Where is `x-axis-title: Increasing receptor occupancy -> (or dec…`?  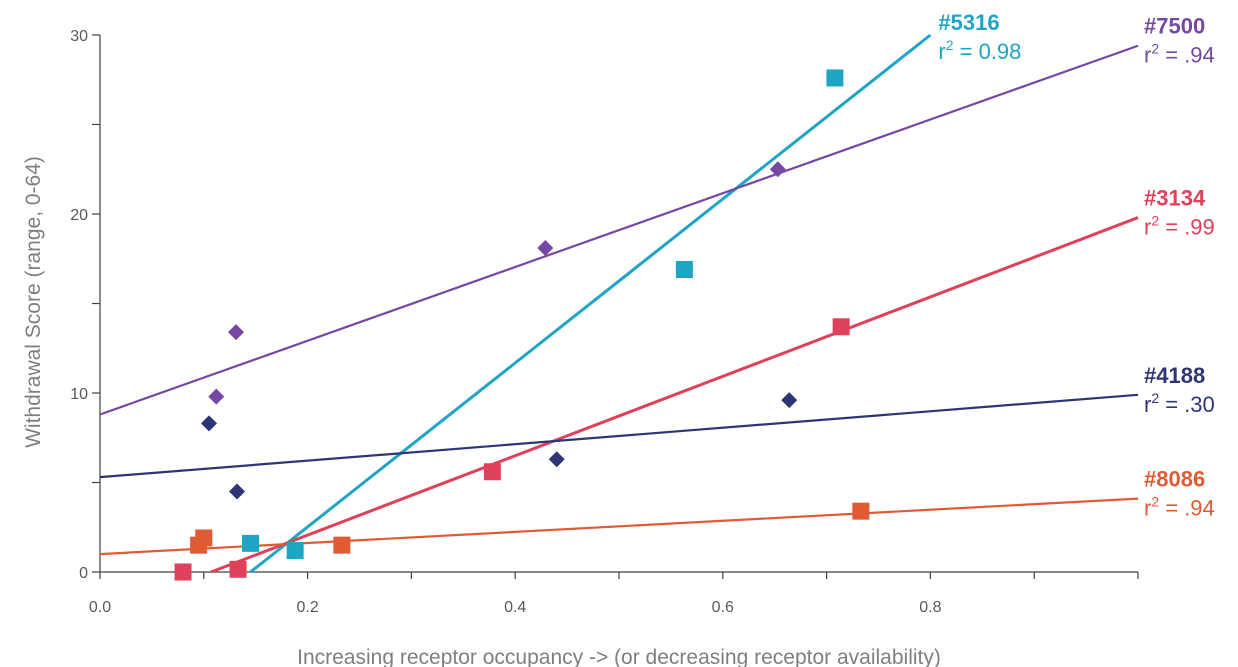 x-axis-title: Increasing receptor occupancy -> (or dec… is located at coordinates (619, 656).